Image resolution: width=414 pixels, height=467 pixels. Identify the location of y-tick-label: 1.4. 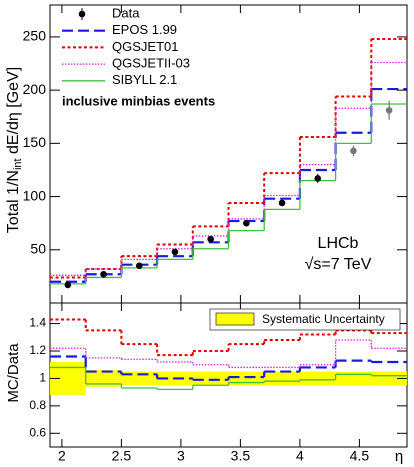
(37, 323).